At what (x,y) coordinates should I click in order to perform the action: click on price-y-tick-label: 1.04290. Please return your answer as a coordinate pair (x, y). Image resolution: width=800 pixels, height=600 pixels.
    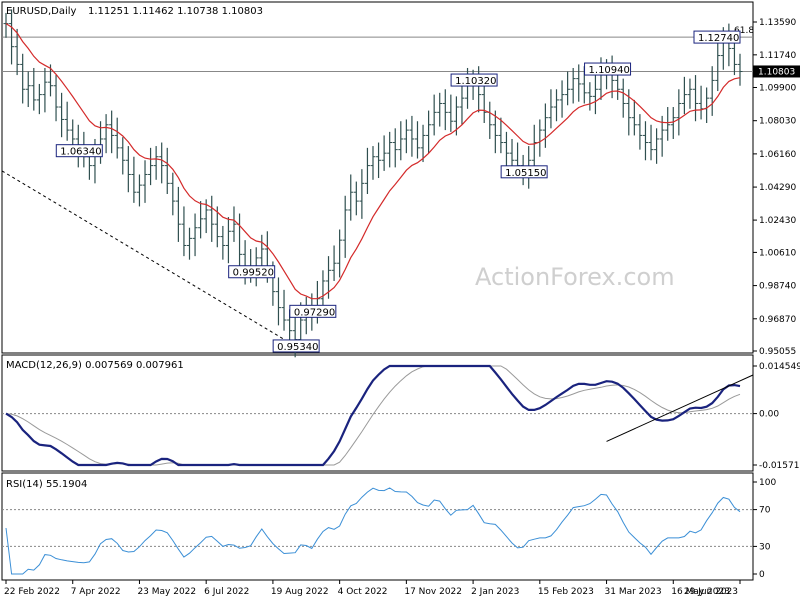
    Looking at the image, I should click on (777, 188).